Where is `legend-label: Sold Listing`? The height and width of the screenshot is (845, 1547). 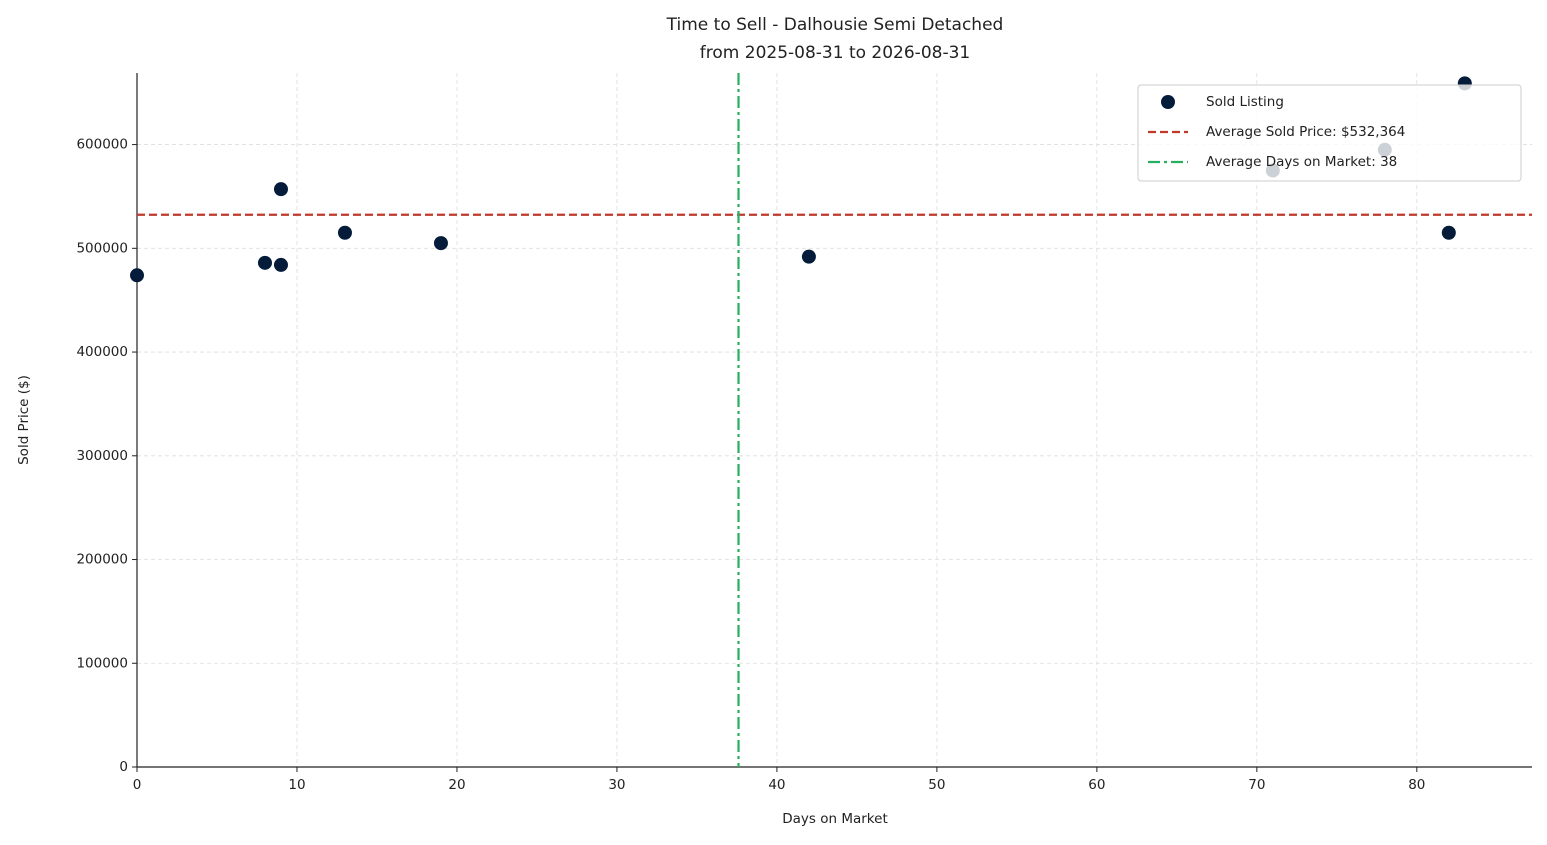 legend-label: Sold Listing is located at coordinates (1245, 102).